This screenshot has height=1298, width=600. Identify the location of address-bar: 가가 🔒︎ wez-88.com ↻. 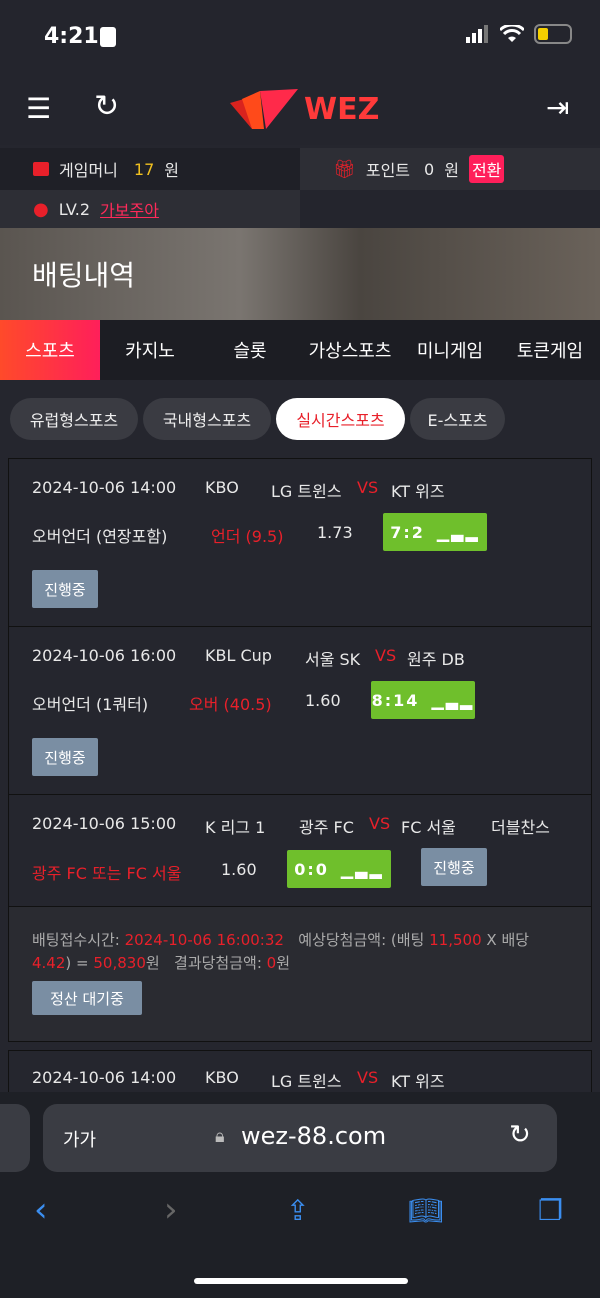
(300, 1138).